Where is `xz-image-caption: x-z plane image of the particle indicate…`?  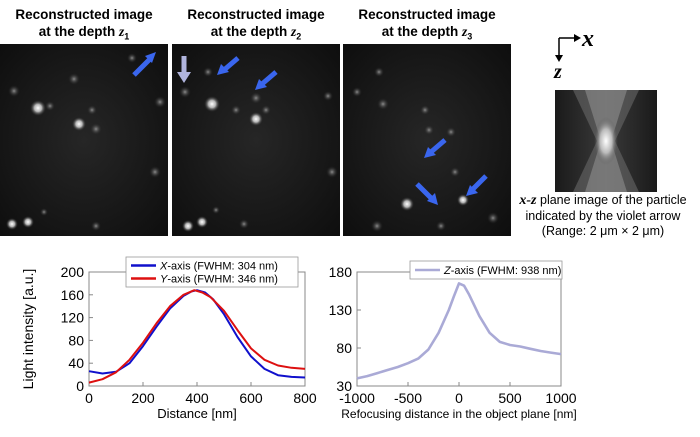 xz-image-caption: x-z plane image of the particle indicate… is located at coordinates (603, 216).